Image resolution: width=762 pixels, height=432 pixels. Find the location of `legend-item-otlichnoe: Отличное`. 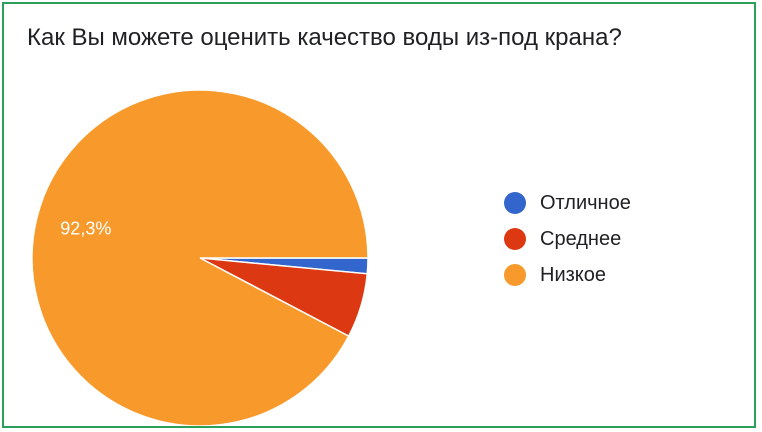

legend-item-otlichnoe: Отличное is located at coordinates (567, 203).